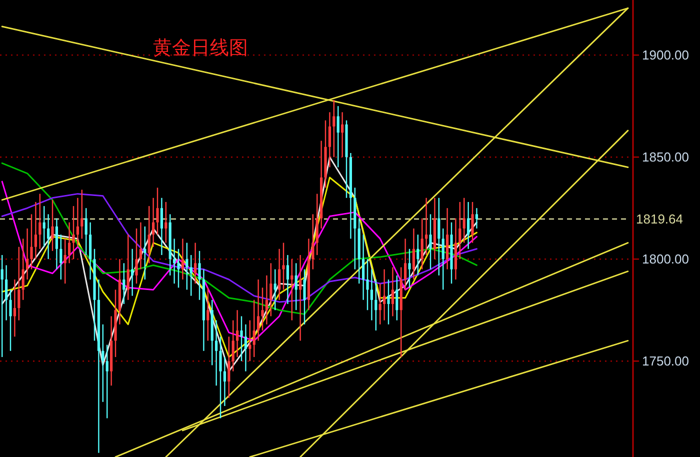 This screenshot has width=700, height=457. I want to click on y-tick-label: 1800.00, so click(665, 259).